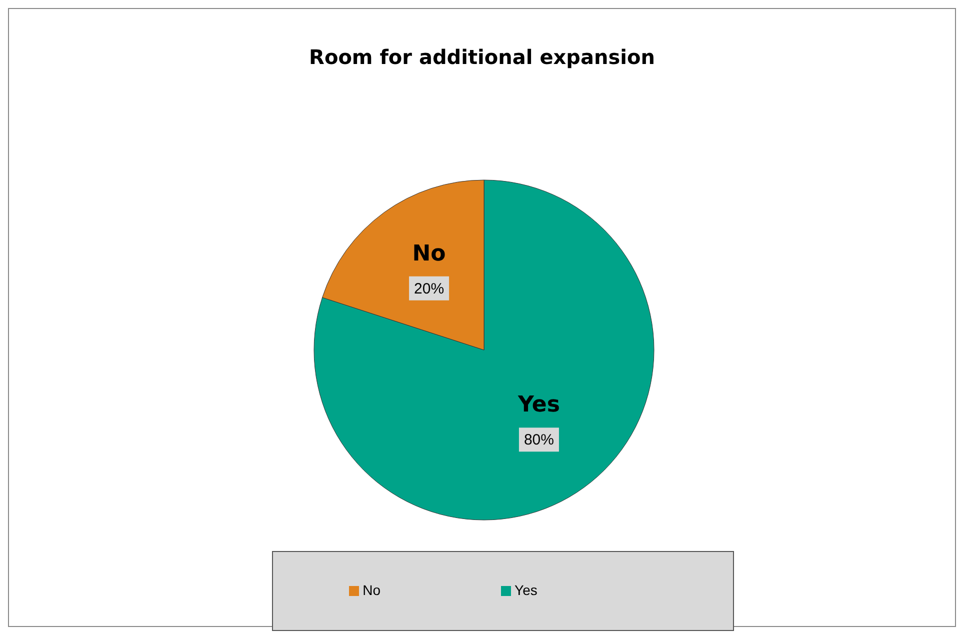 The height and width of the screenshot is (635, 964). I want to click on slice-label: Yes, so click(538, 405).